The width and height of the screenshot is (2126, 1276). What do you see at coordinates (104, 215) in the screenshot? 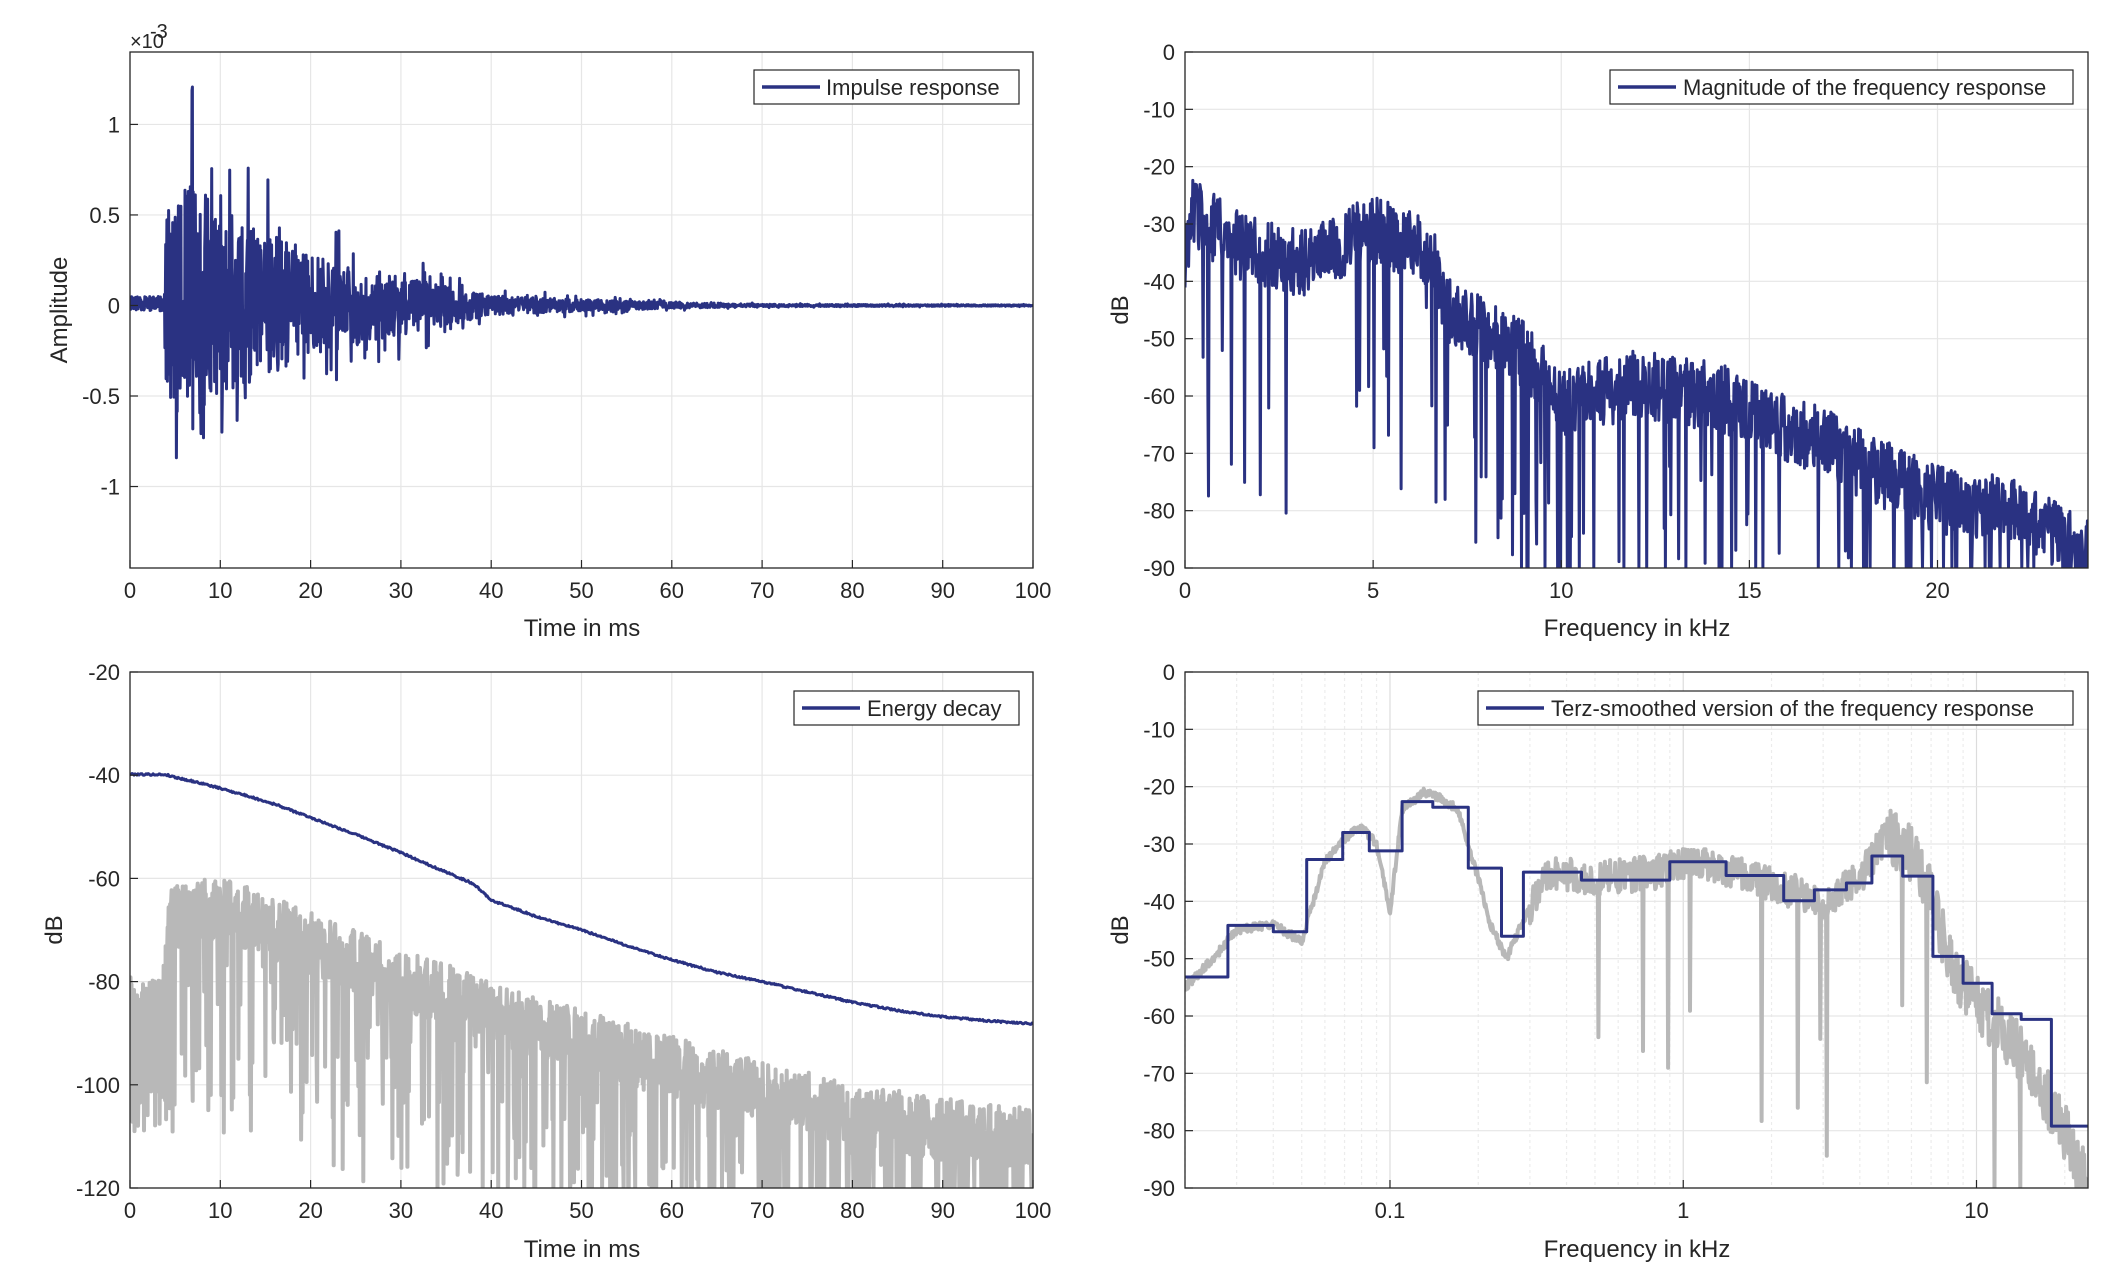
I see `y-tick-label: 0.5` at bounding box center [104, 215].